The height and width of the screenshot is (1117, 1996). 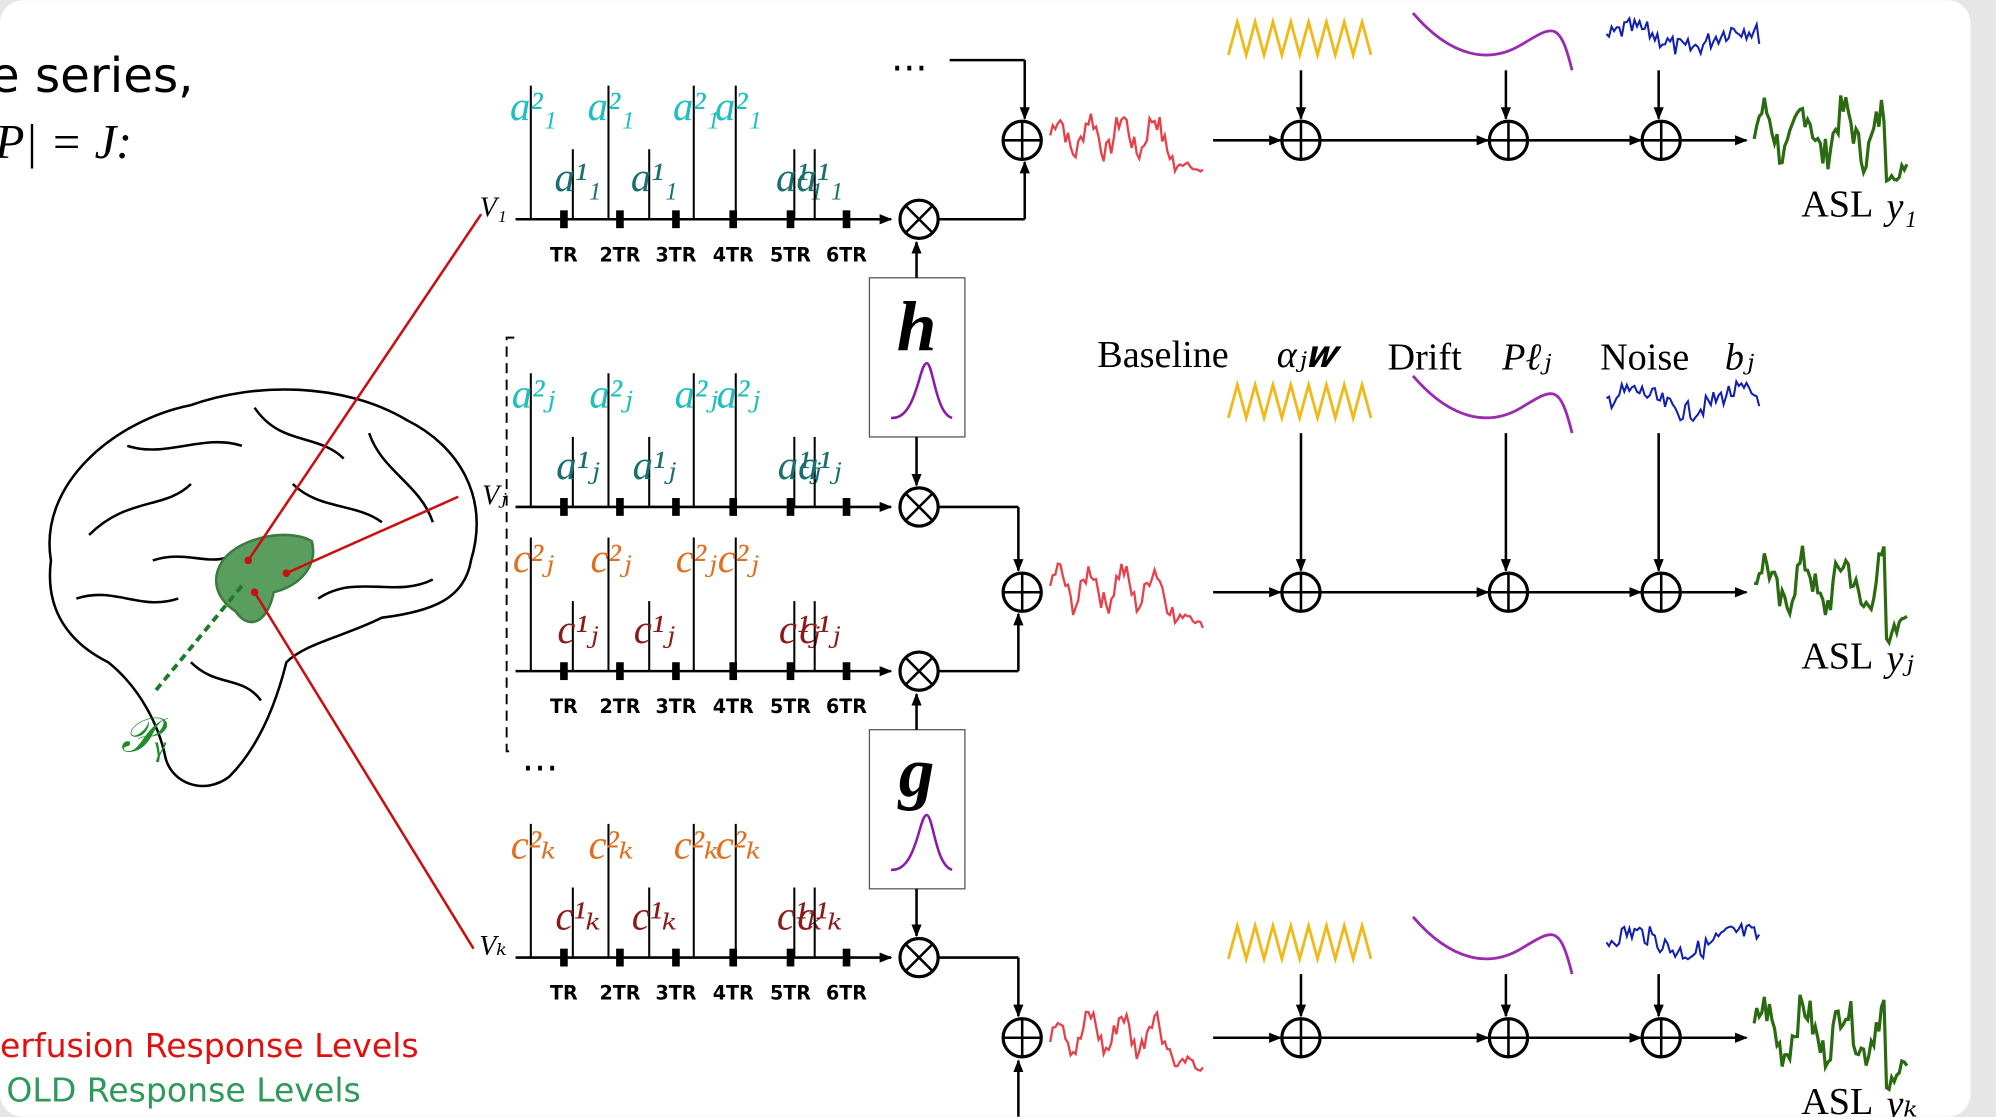 What do you see at coordinates (66, 142) in the screenshot?
I see `caption-line: P| = J:` at bounding box center [66, 142].